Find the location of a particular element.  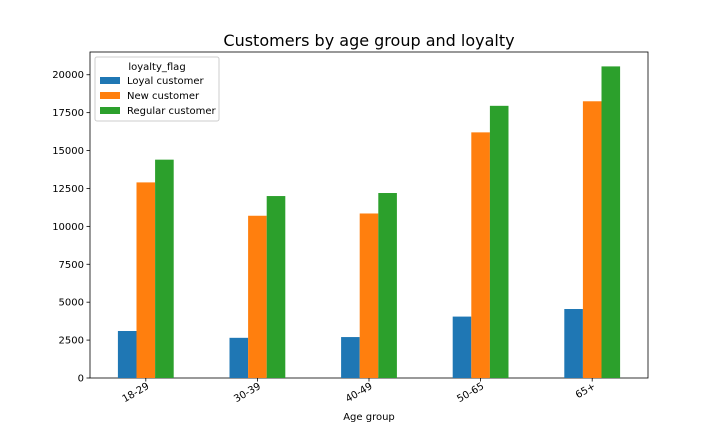

legend-frame is located at coordinates (157, 89).